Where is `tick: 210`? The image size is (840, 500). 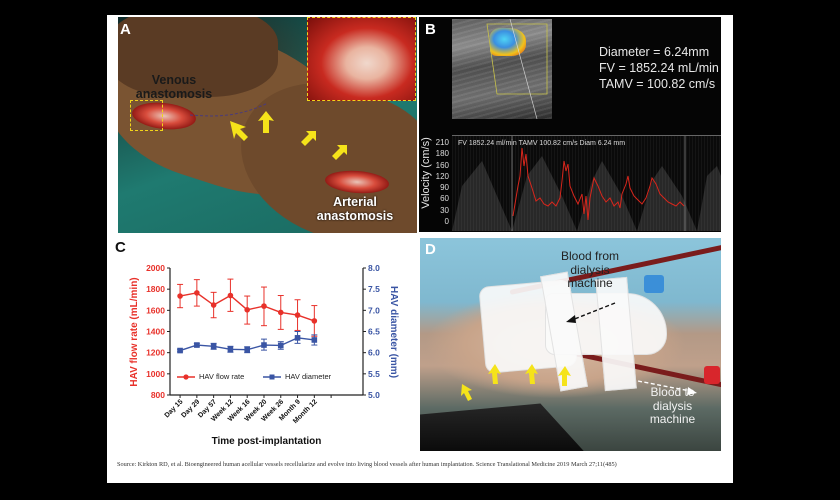 tick: 210 is located at coordinates (442, 142).